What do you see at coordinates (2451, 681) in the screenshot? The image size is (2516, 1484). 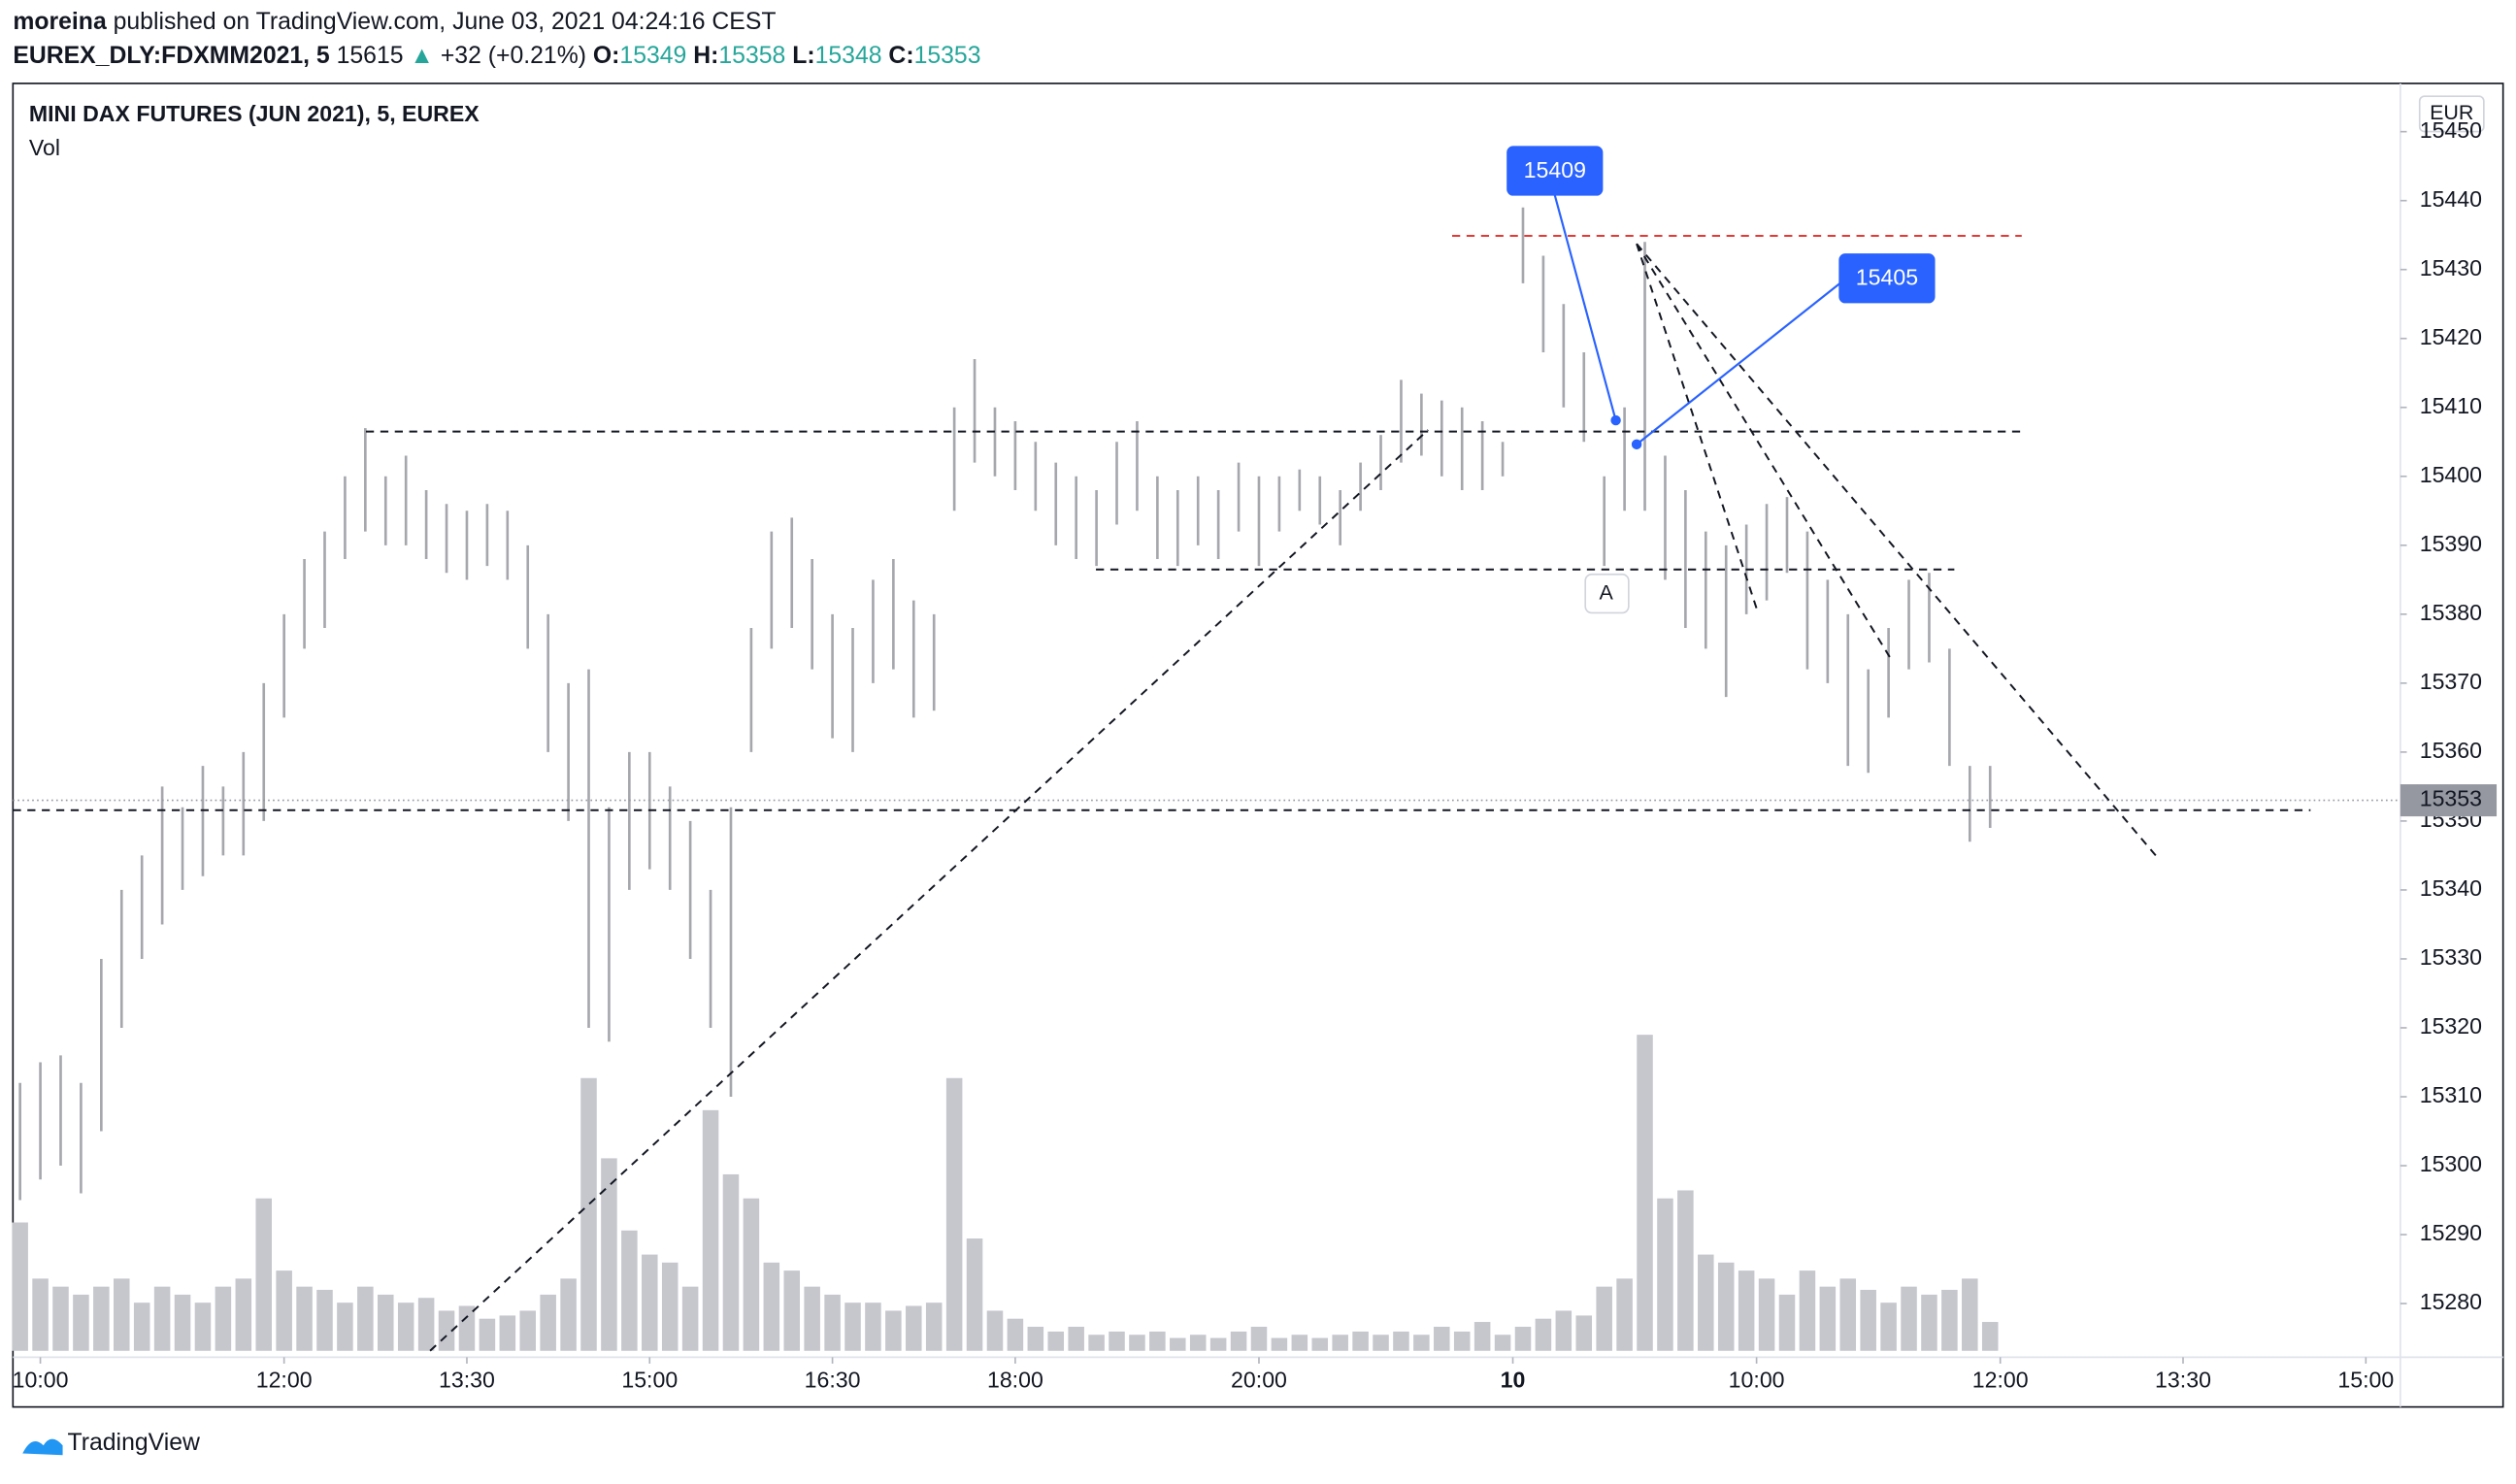 I see `y-tick-label: 15370` at bounding box center [2451, 681].